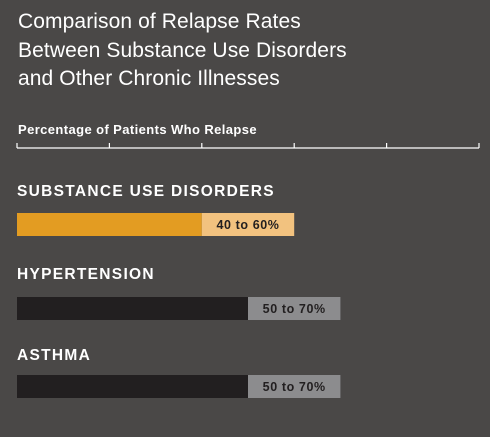 The width and height of the screenshot is (490, 437). What do you see at coordinates (86, 274) in the screenshot?
I see `category-label: HYPERTENSION` at bounding box center [86, 274].